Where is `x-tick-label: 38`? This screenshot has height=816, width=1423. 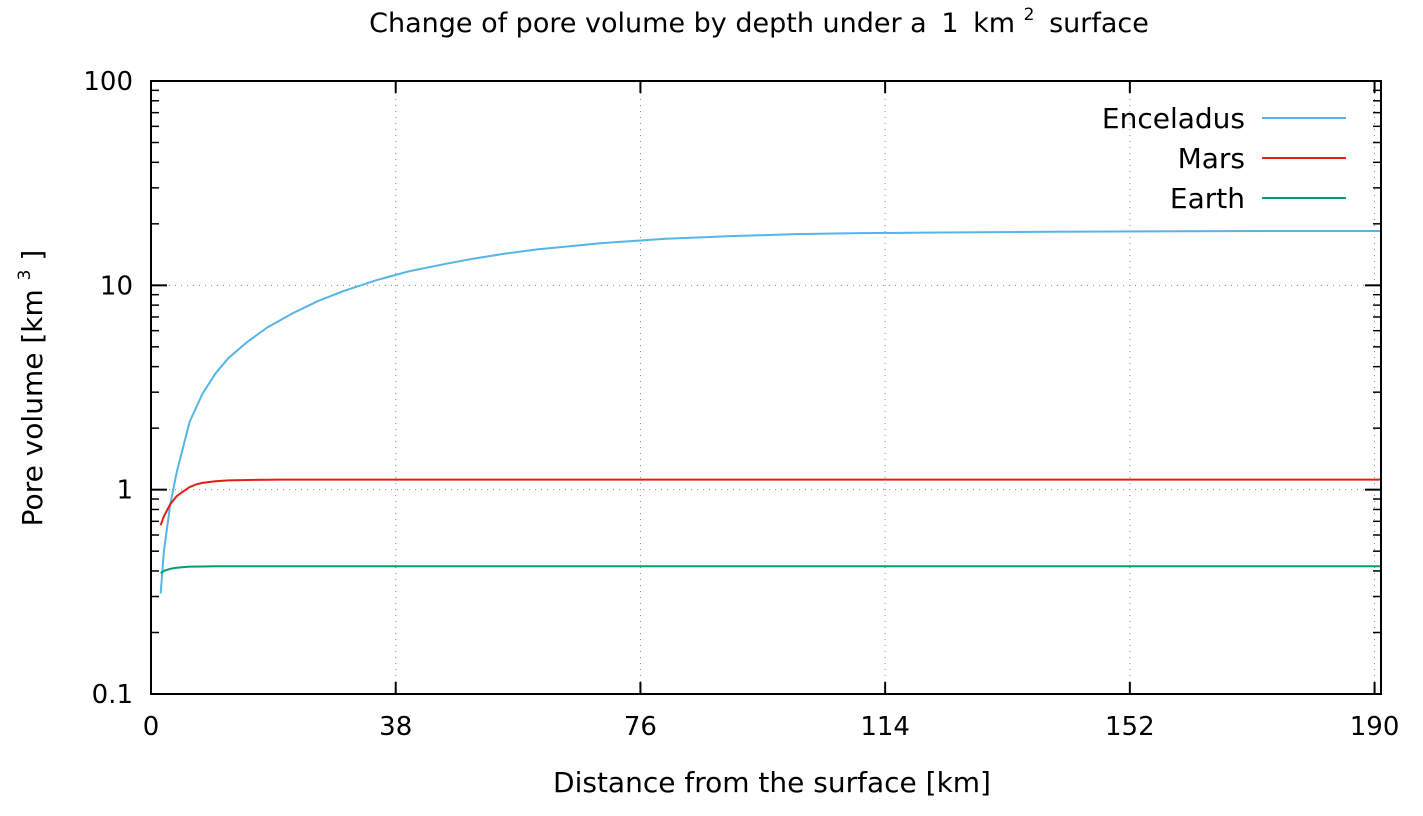 x-tick-label: 38 is located at coordinates (395, 727).